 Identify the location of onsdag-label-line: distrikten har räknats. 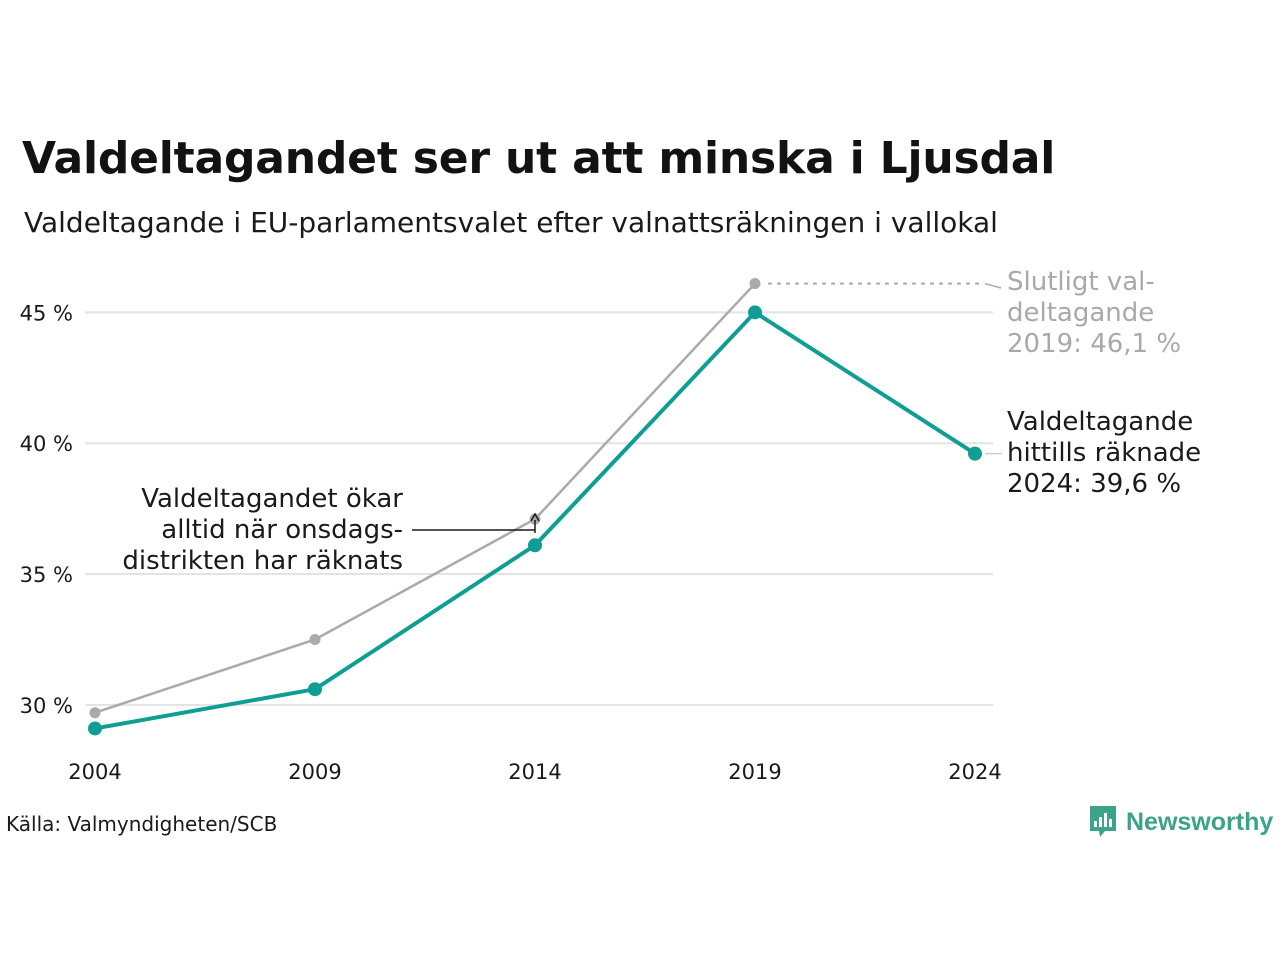
(262, 561).